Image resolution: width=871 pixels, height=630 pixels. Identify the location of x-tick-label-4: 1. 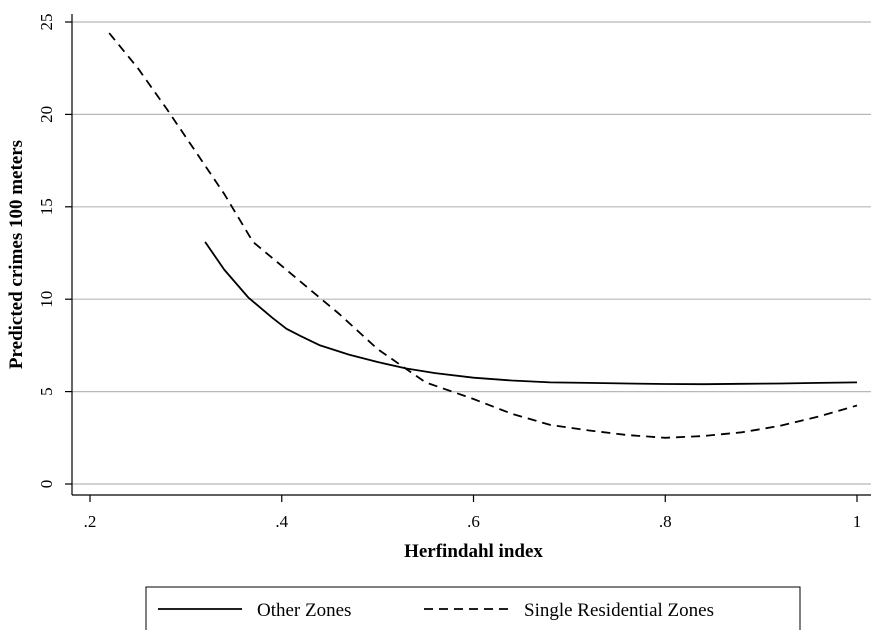
(857, 521).